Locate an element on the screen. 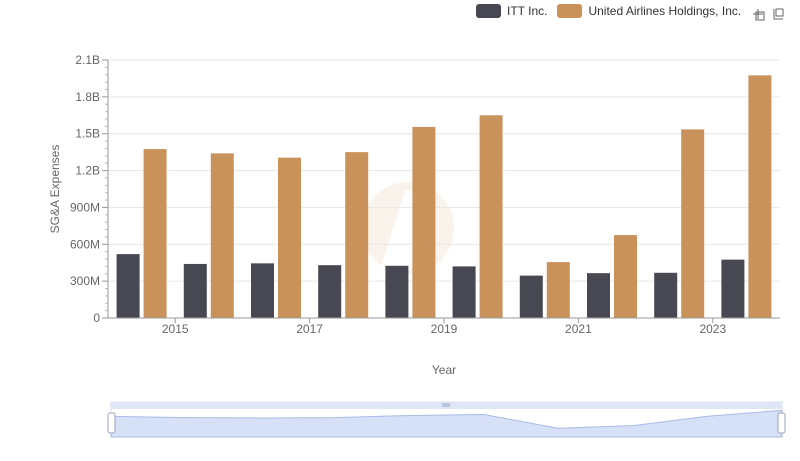 The height and width of the screenshot is (461, 800). legend: ITT Inc. United Airlines Holdings, Inc. is located at coordinates (613, 11).